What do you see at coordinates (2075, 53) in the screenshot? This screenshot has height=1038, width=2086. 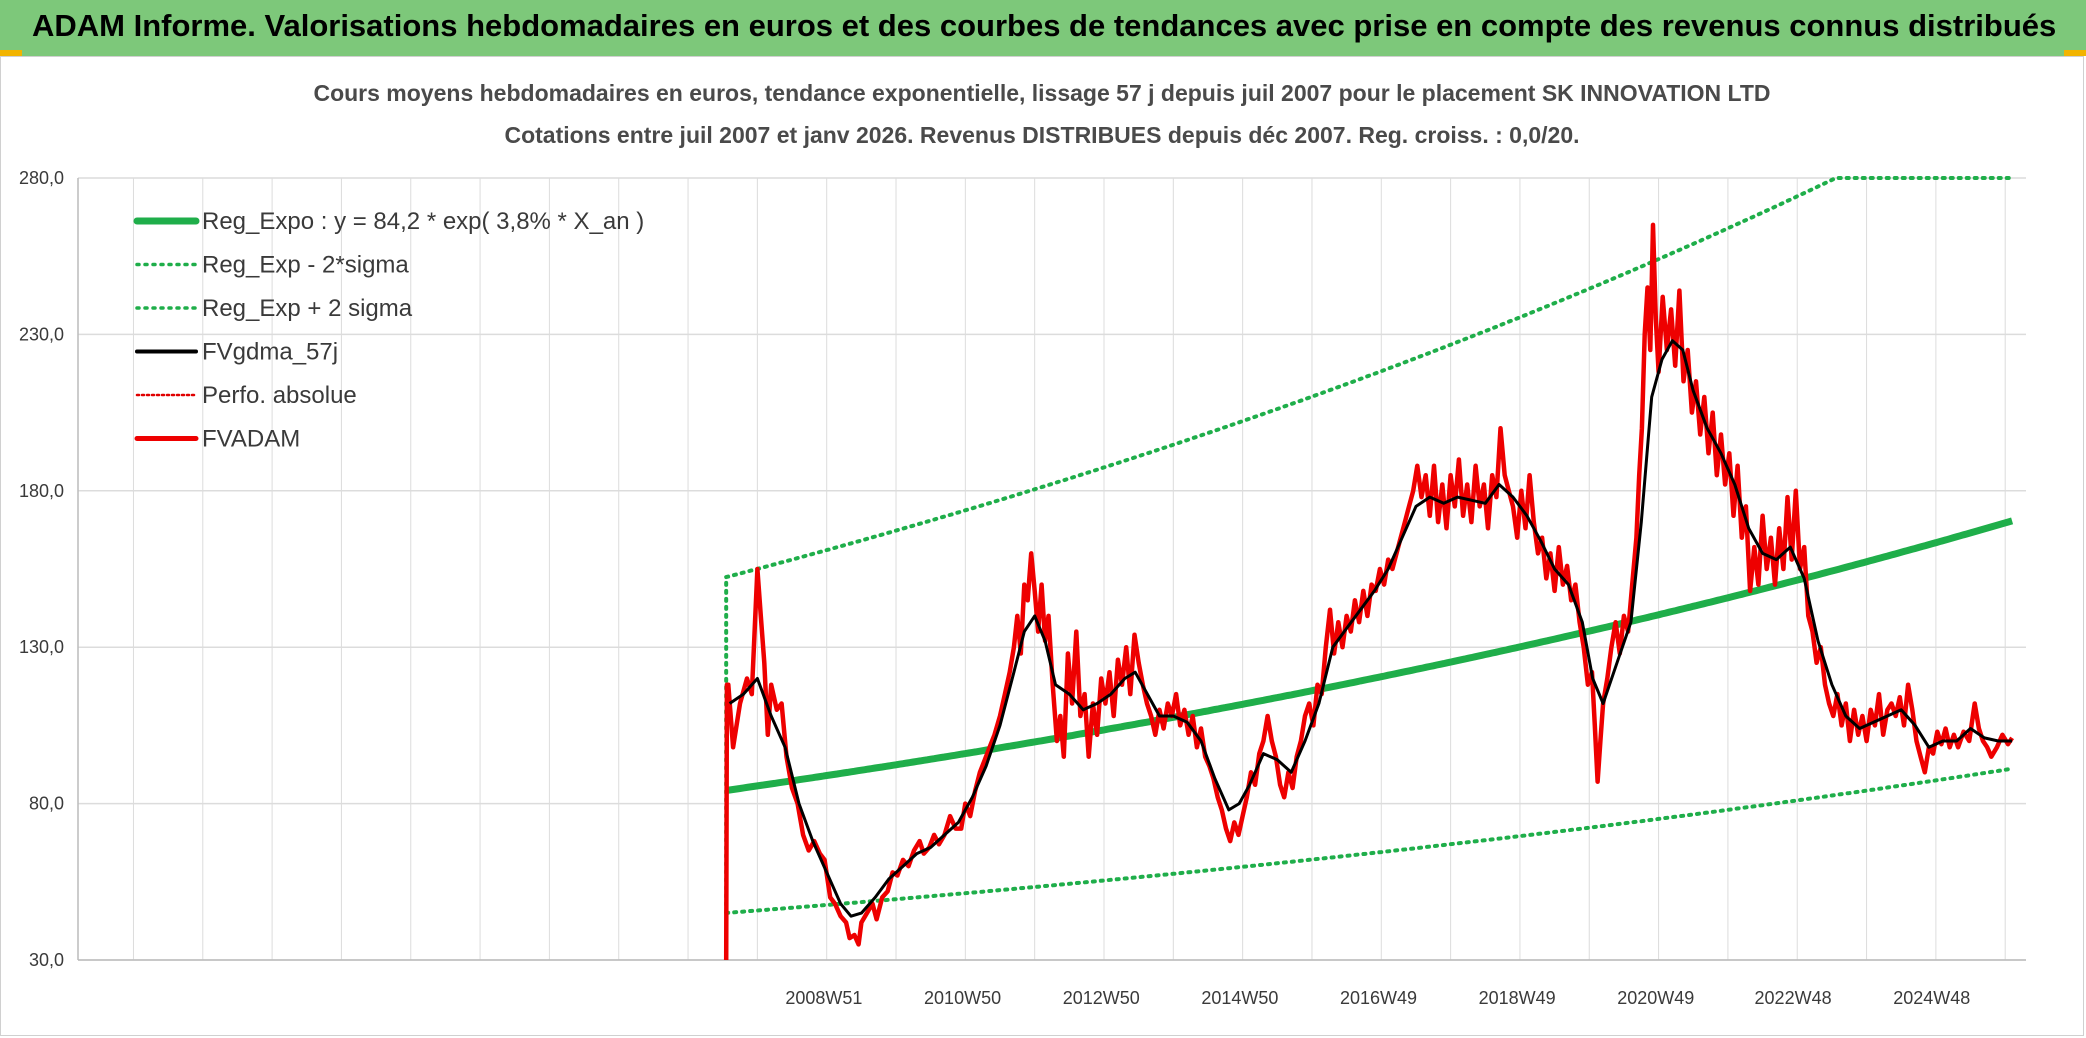 I see `corner-accent-right` at bounding box center [2075, 53].